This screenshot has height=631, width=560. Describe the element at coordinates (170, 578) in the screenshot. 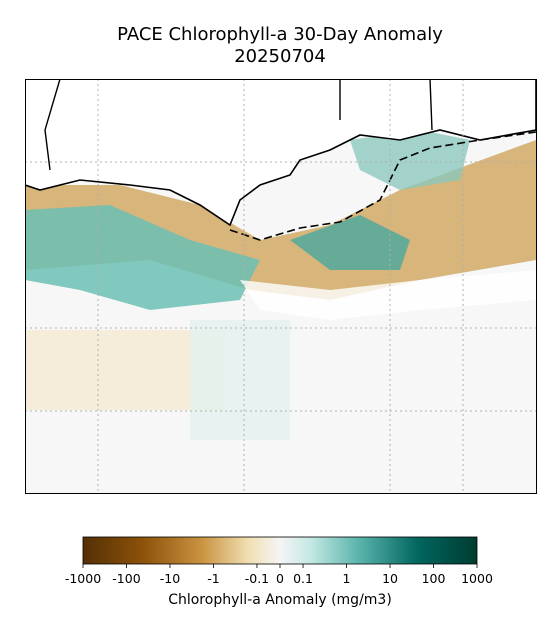

I see `colorbar-tick-label: -10` at that location.